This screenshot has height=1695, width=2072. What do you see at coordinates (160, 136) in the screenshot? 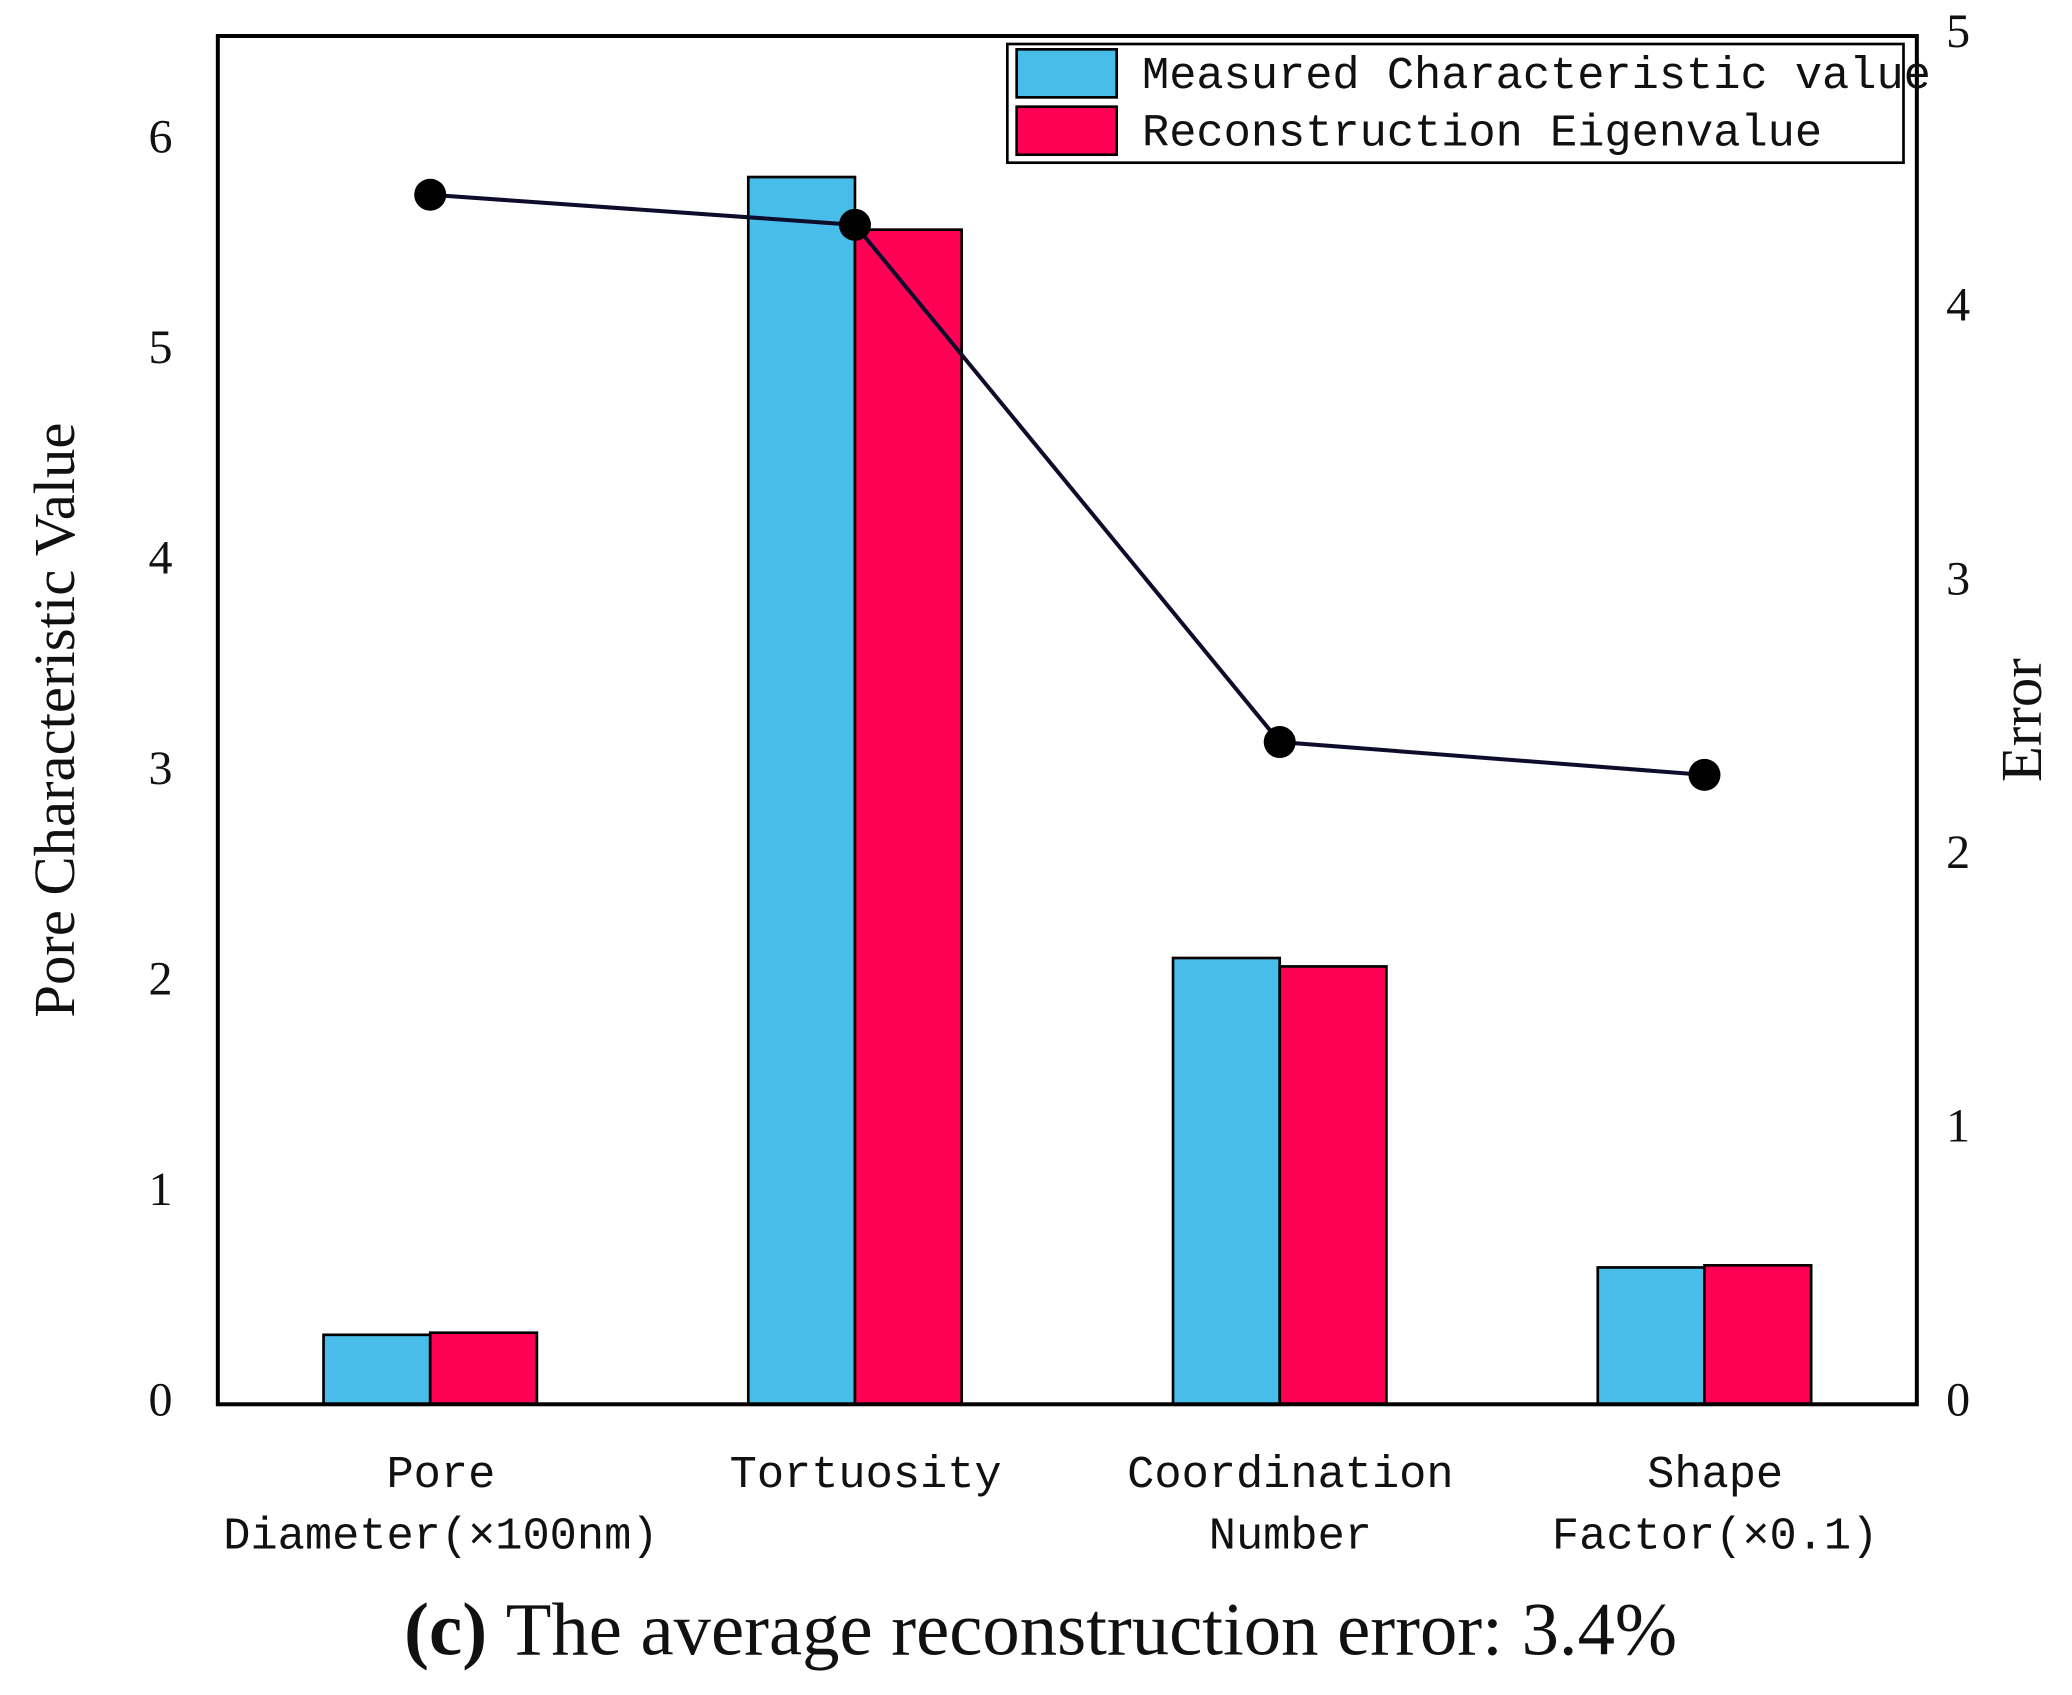
I see `y-tick-label: 6` at bounding box center [160, 136].